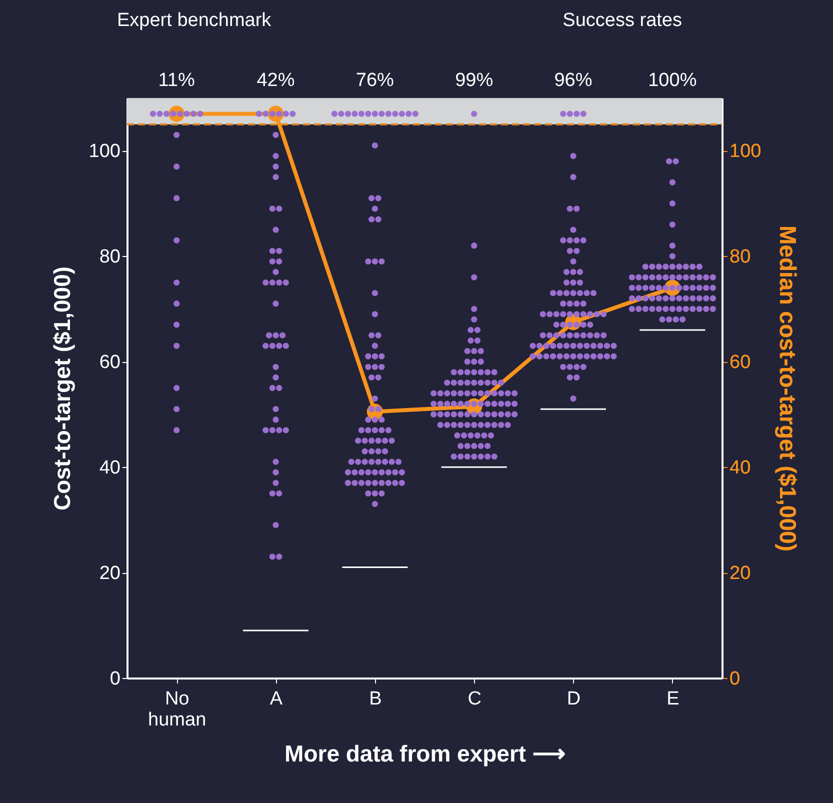  Describe the element at coordinates (104, 151) in the screenshot. I see `y-tick-label: 100` at that location.